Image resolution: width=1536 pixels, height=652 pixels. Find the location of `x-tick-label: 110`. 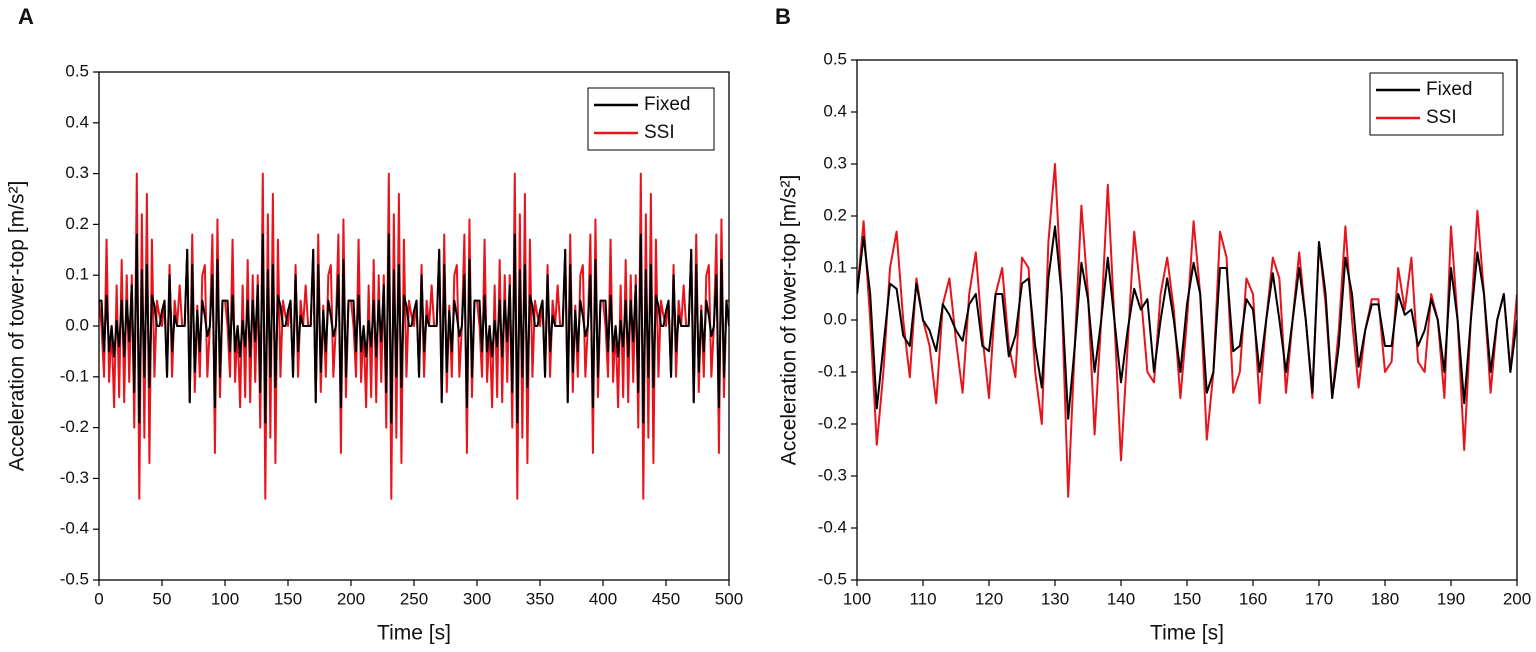

x-tick-label: 110 is located at coordinates (922, 598).